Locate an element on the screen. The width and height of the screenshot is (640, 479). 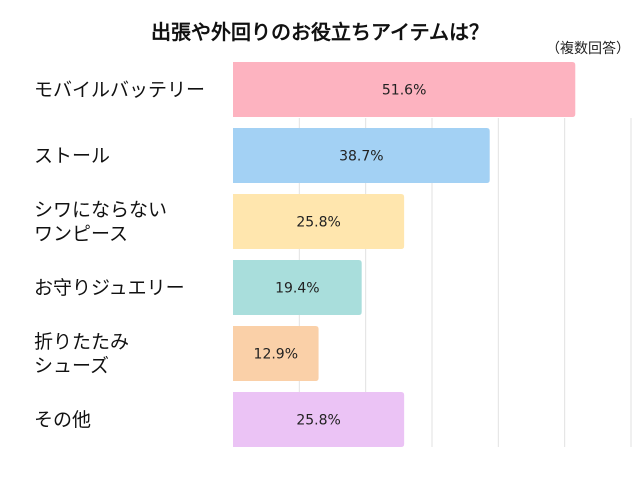
data-label: 12.9% is located at coordinates (276, 355).